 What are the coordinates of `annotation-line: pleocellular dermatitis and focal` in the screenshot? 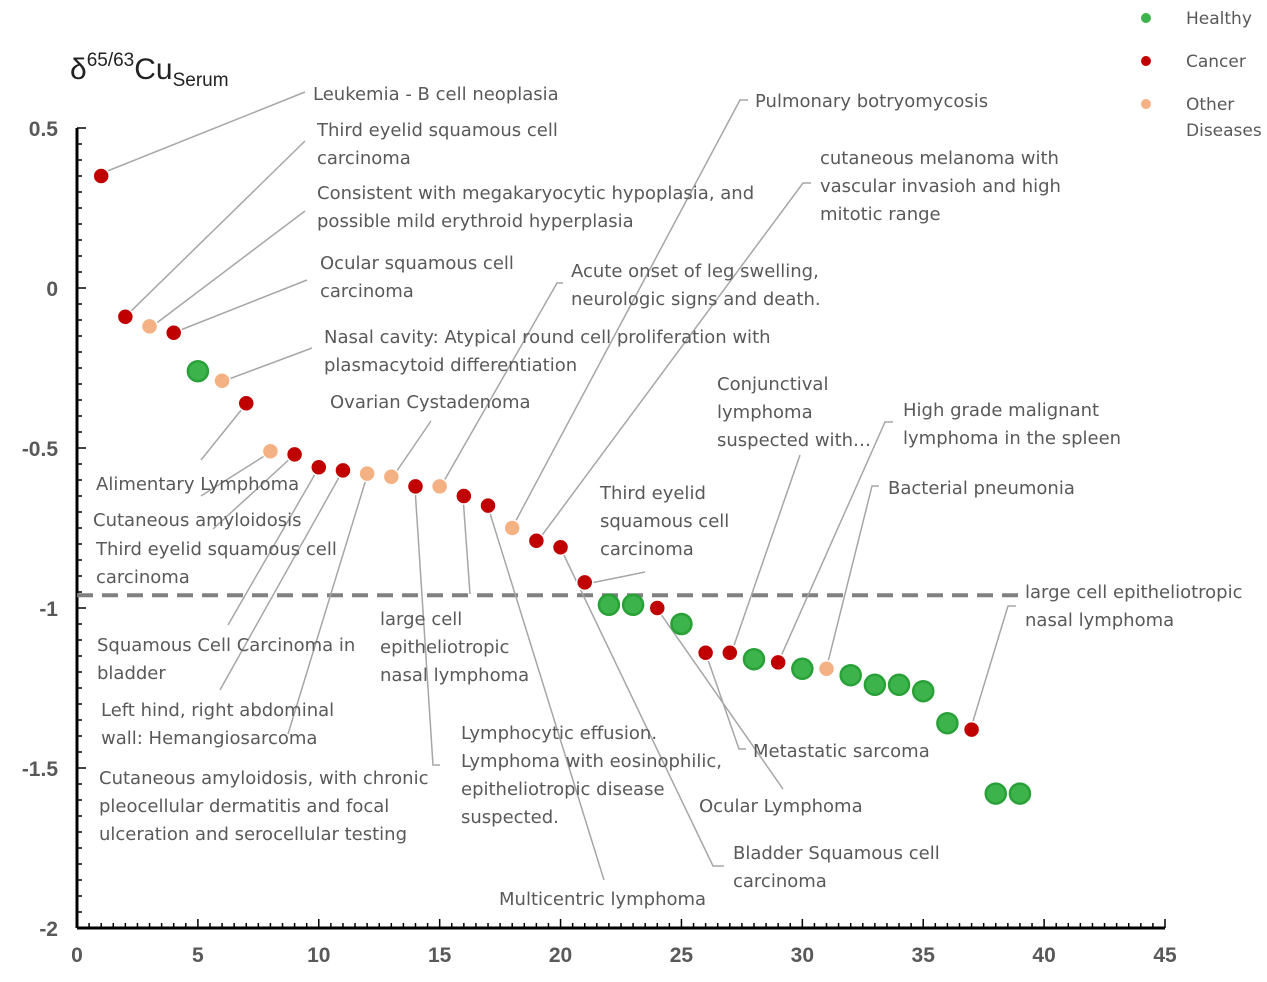 It's located at (244, 806).